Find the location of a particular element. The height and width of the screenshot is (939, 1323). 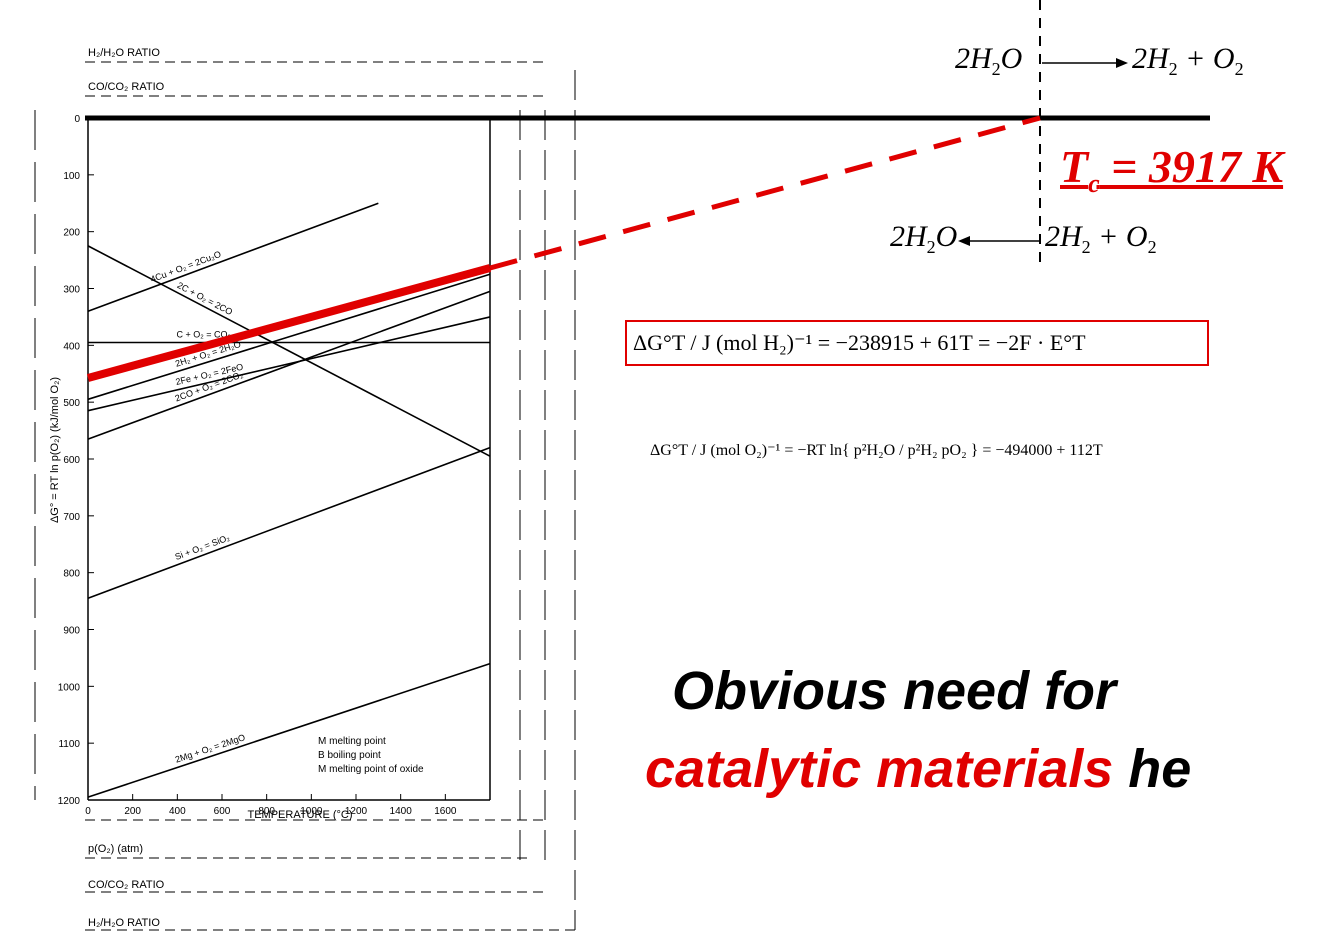

y-tick-label: 1000 is located at coordinates (69, 687).